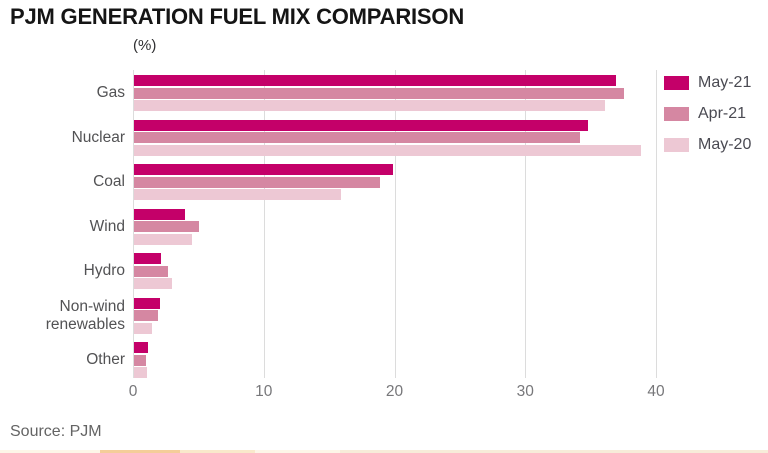  I want to click on axis-unit-label: (%), so click(145, 45).